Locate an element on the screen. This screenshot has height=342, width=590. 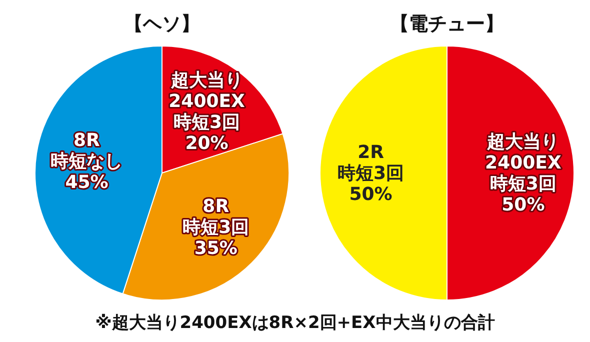
chart-title: 【電チュー】 is located at coordinates (447, 24).